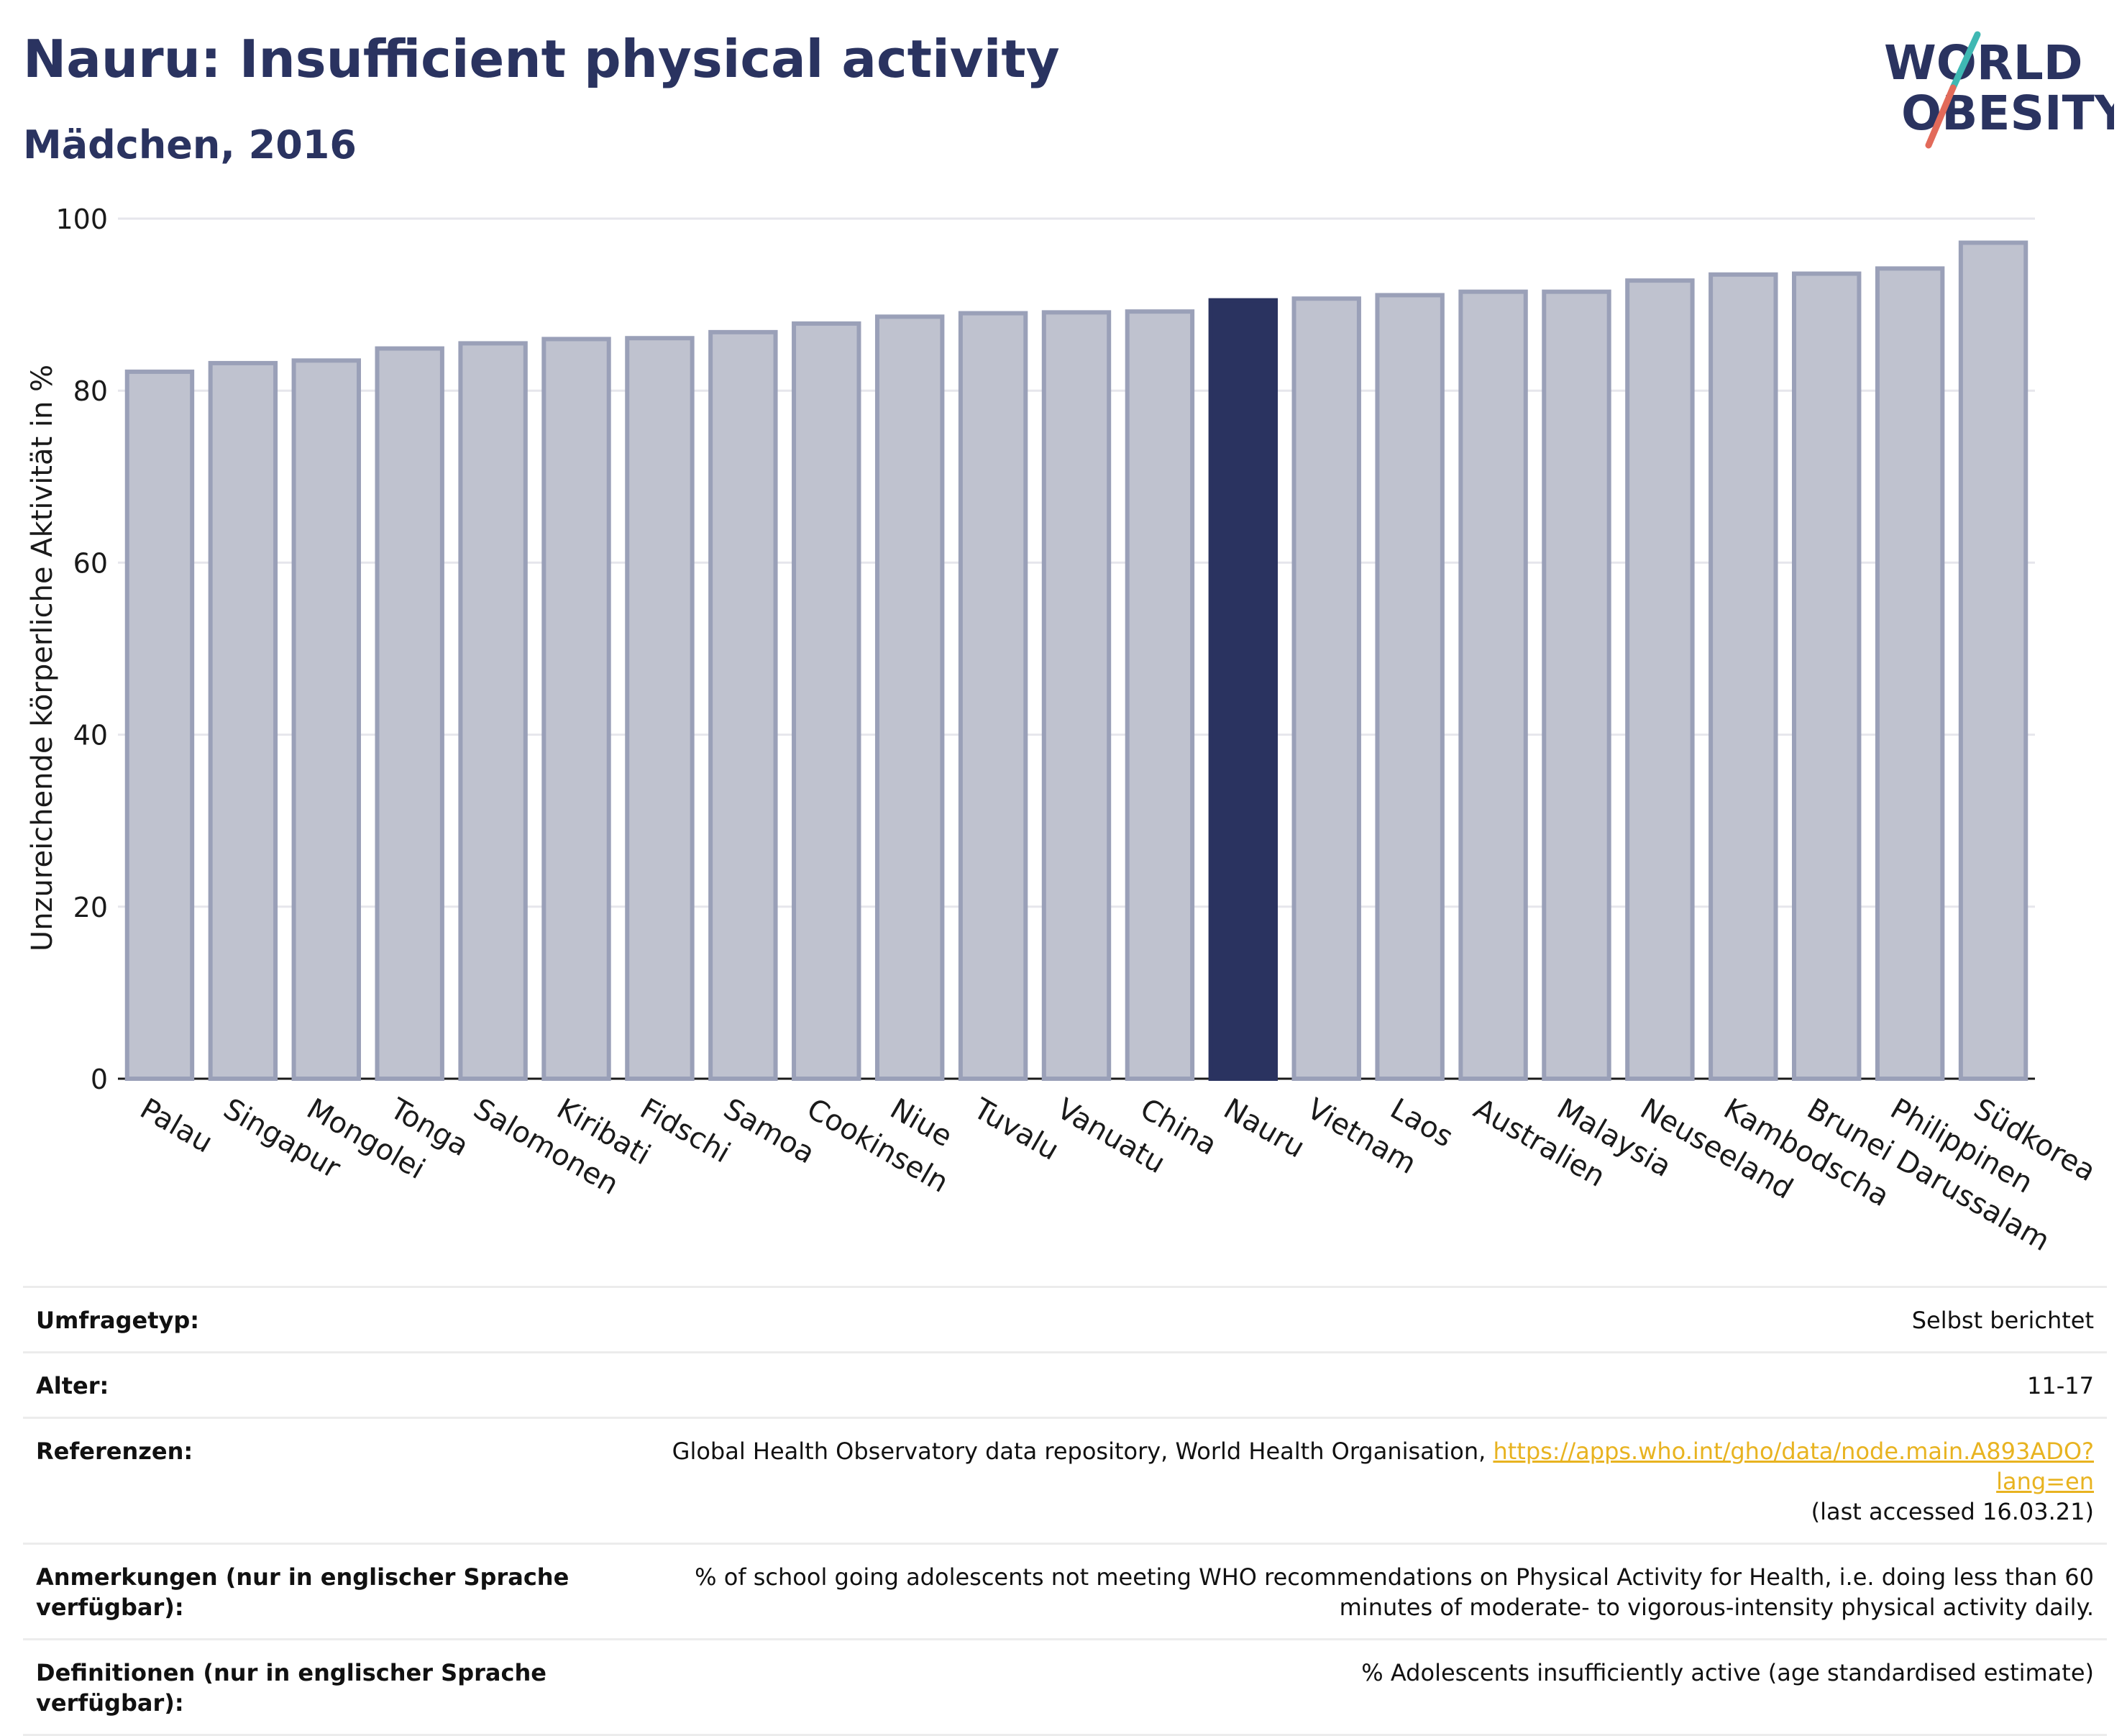 Image resolution: width=2127 pixels, height=1736 pixels. Describe the element at coordinates (1264, 1128) in the screenshot. I see `x-tick-label: Nauru` at that location.